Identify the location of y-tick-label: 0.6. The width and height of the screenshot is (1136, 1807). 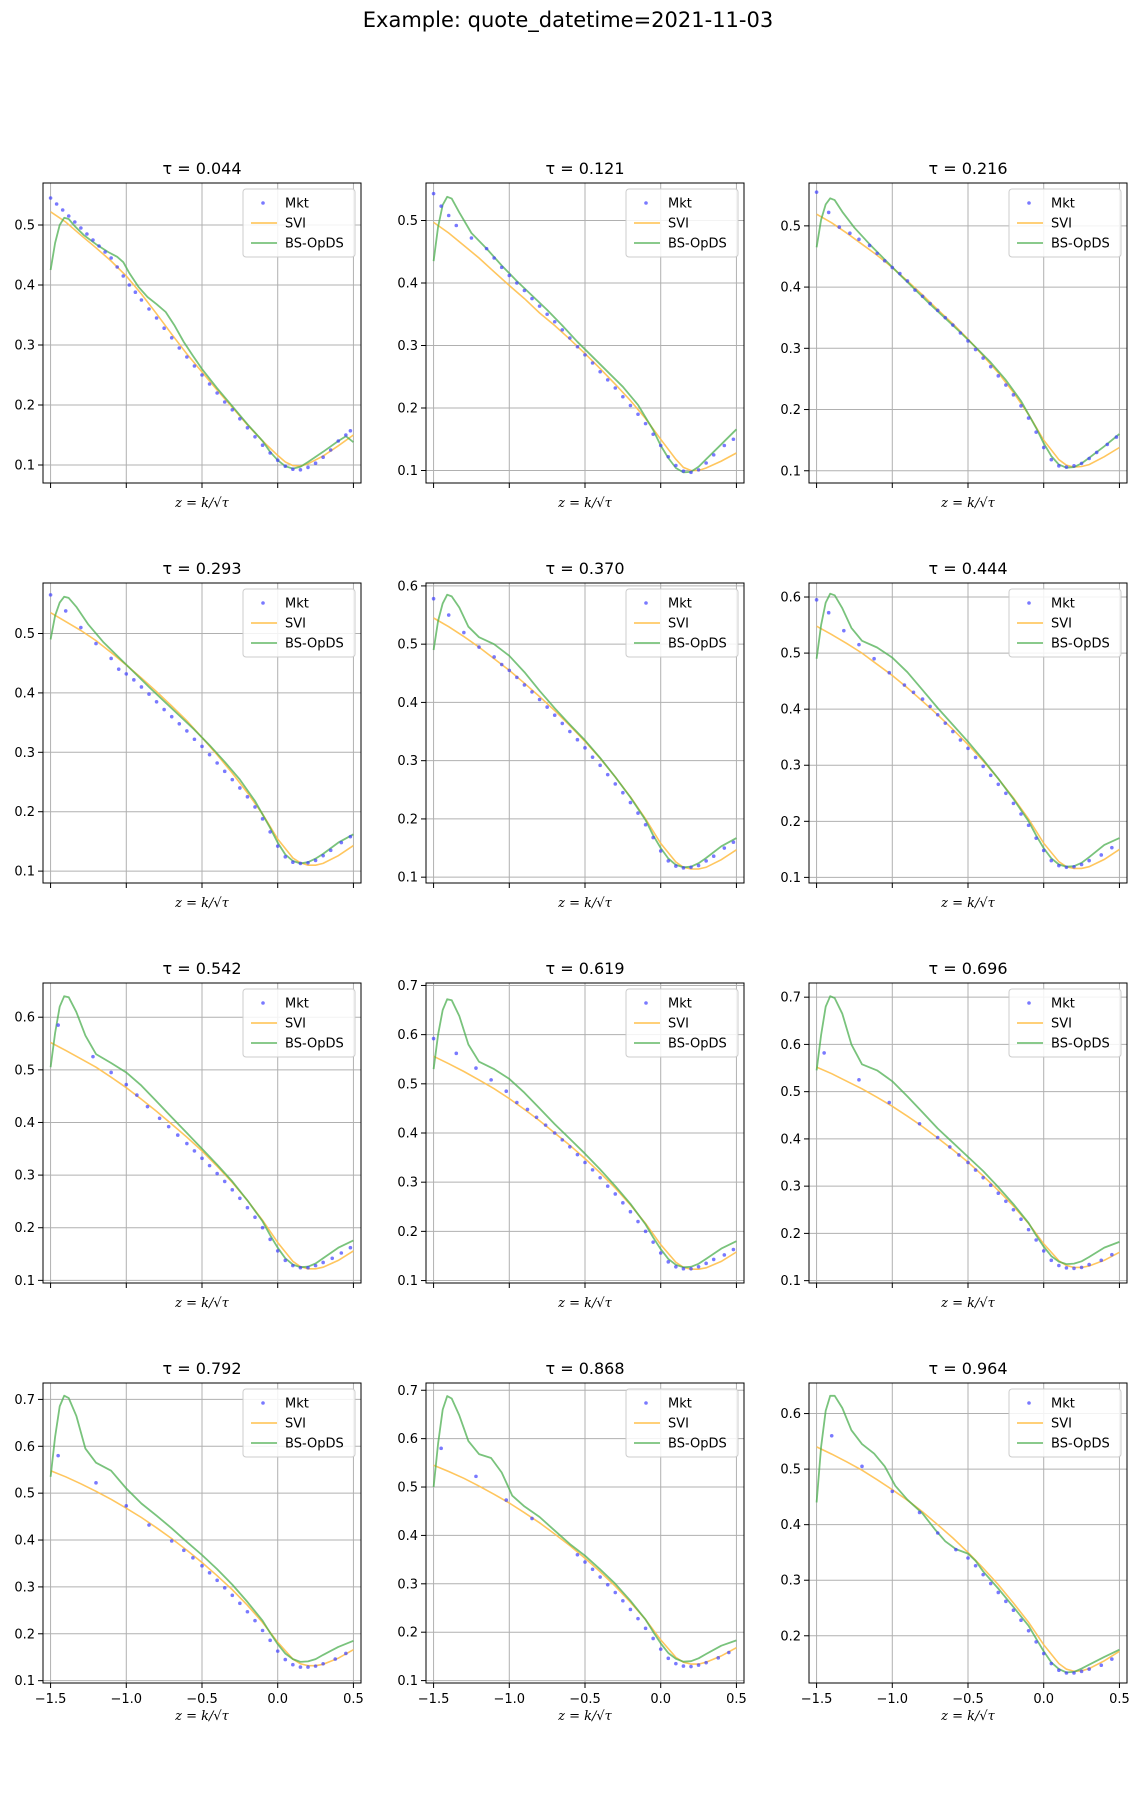
(24, 1018).